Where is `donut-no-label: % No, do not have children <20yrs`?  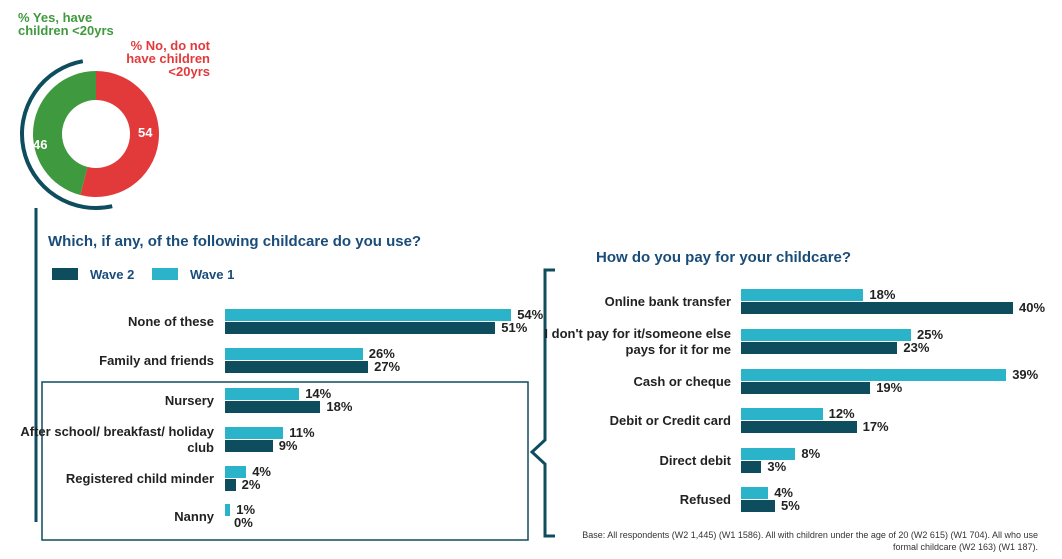 donut-no-label: % No, do not have children <20yrs is located at coordinates (168, 58).